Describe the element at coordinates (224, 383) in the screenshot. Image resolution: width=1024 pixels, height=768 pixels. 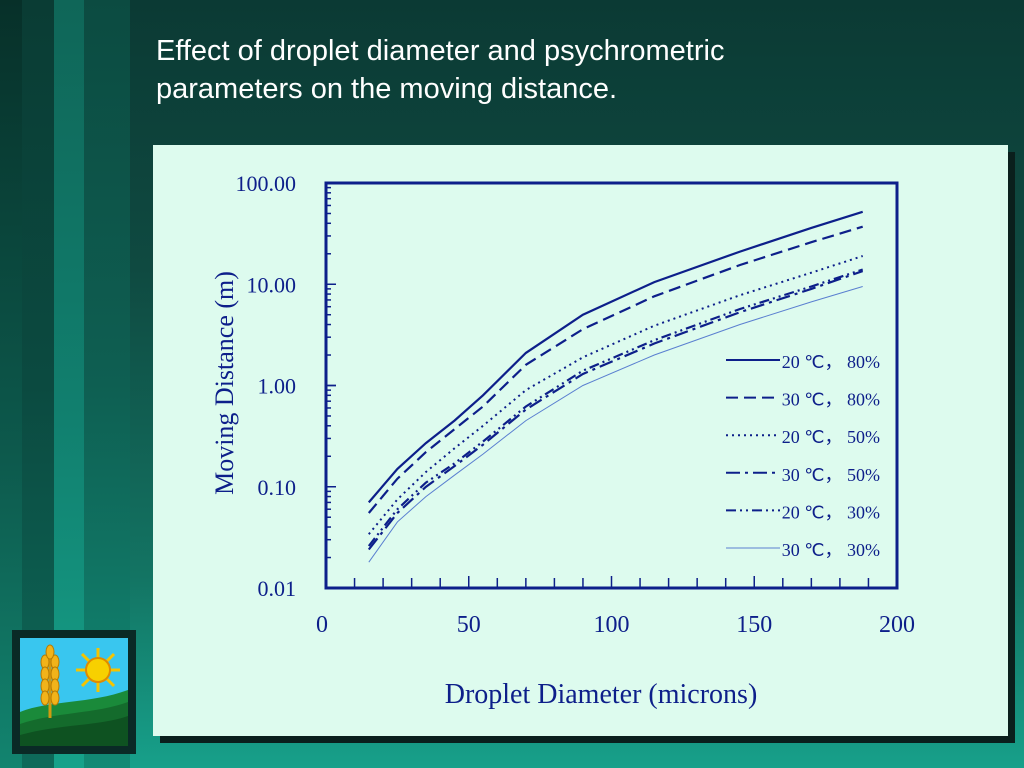
I see `y-axis-label: Moving Distance (m)` at that location.